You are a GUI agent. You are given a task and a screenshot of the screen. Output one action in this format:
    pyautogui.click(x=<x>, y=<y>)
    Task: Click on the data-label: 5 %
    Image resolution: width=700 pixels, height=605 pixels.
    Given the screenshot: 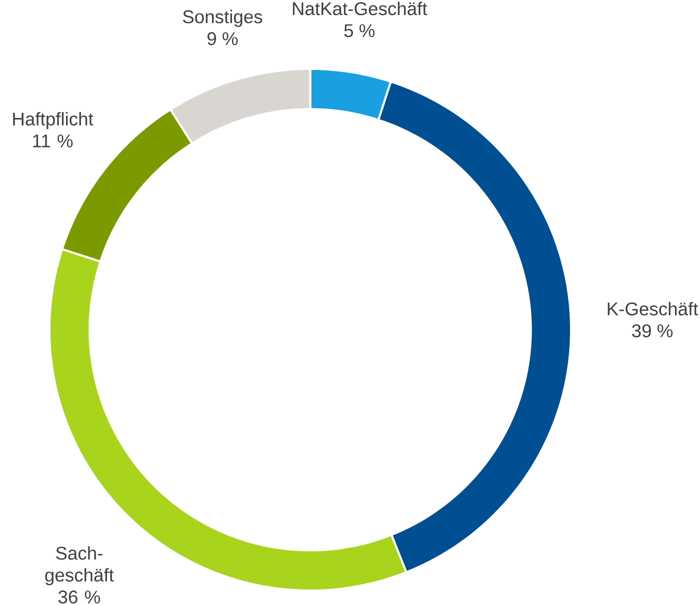 What is the action you would take?
    pyautogui.click(x=359, y=31)
    